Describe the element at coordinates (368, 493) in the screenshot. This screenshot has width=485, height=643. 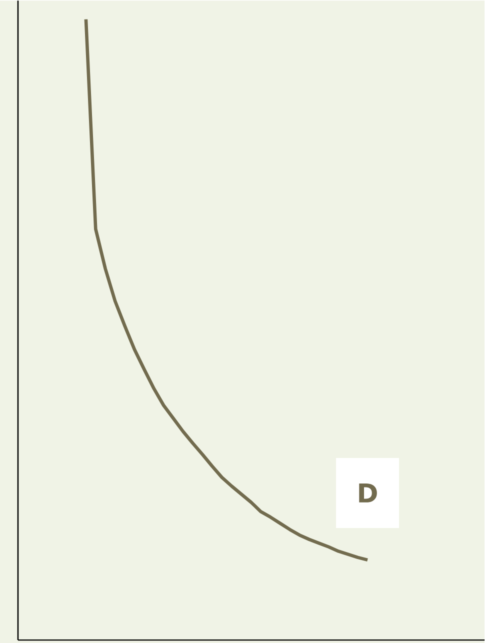
I see `text: D` at that location.